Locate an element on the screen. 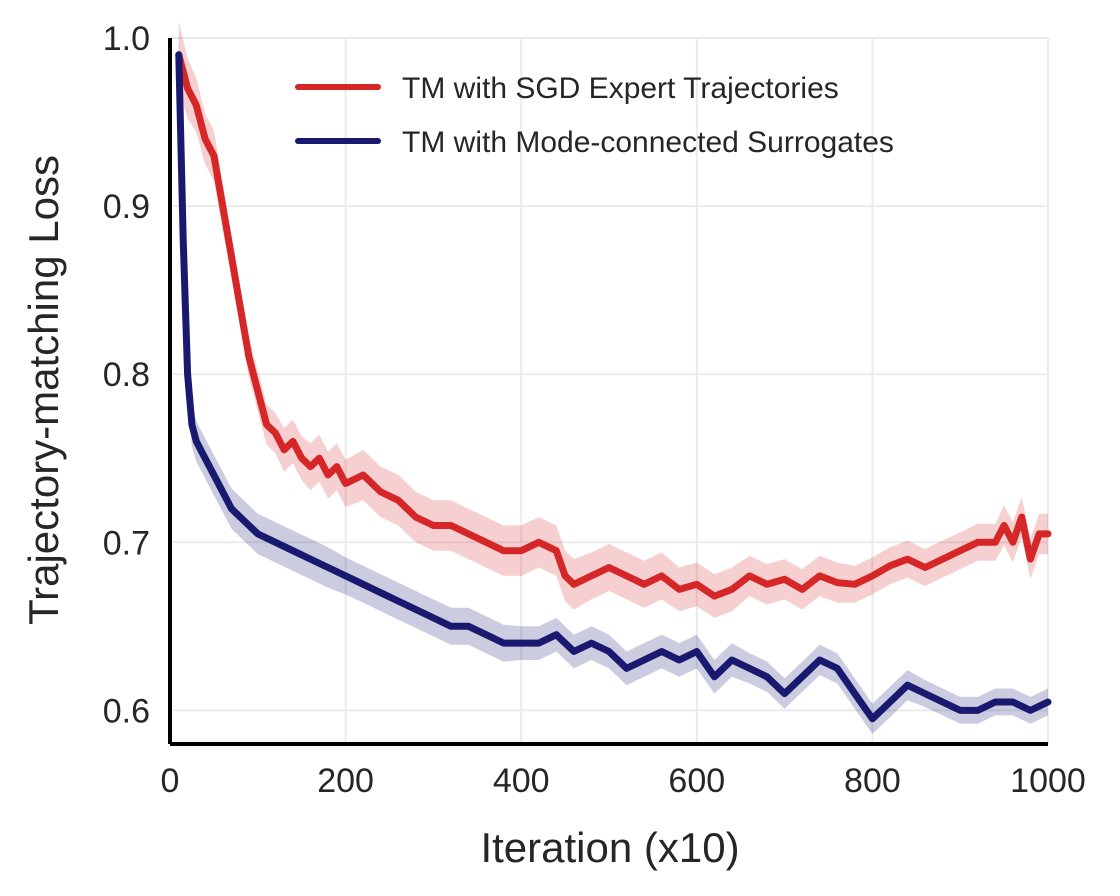 This screenshot has height=896, width=1120. y-tick-label: 0.8 is located at coordinates (126, 375).